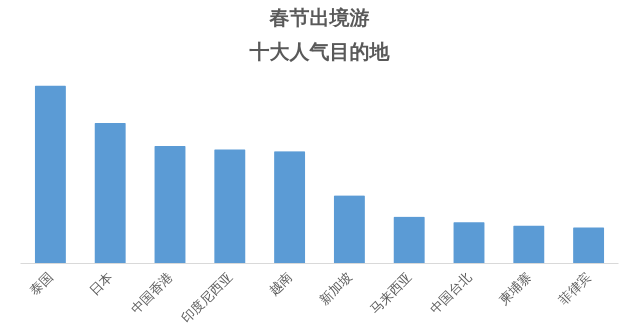 Image resolution: width=640 pixels, height=336 pixels. I want to click on x-tick-label: 马来西亚, so click(391, 293).